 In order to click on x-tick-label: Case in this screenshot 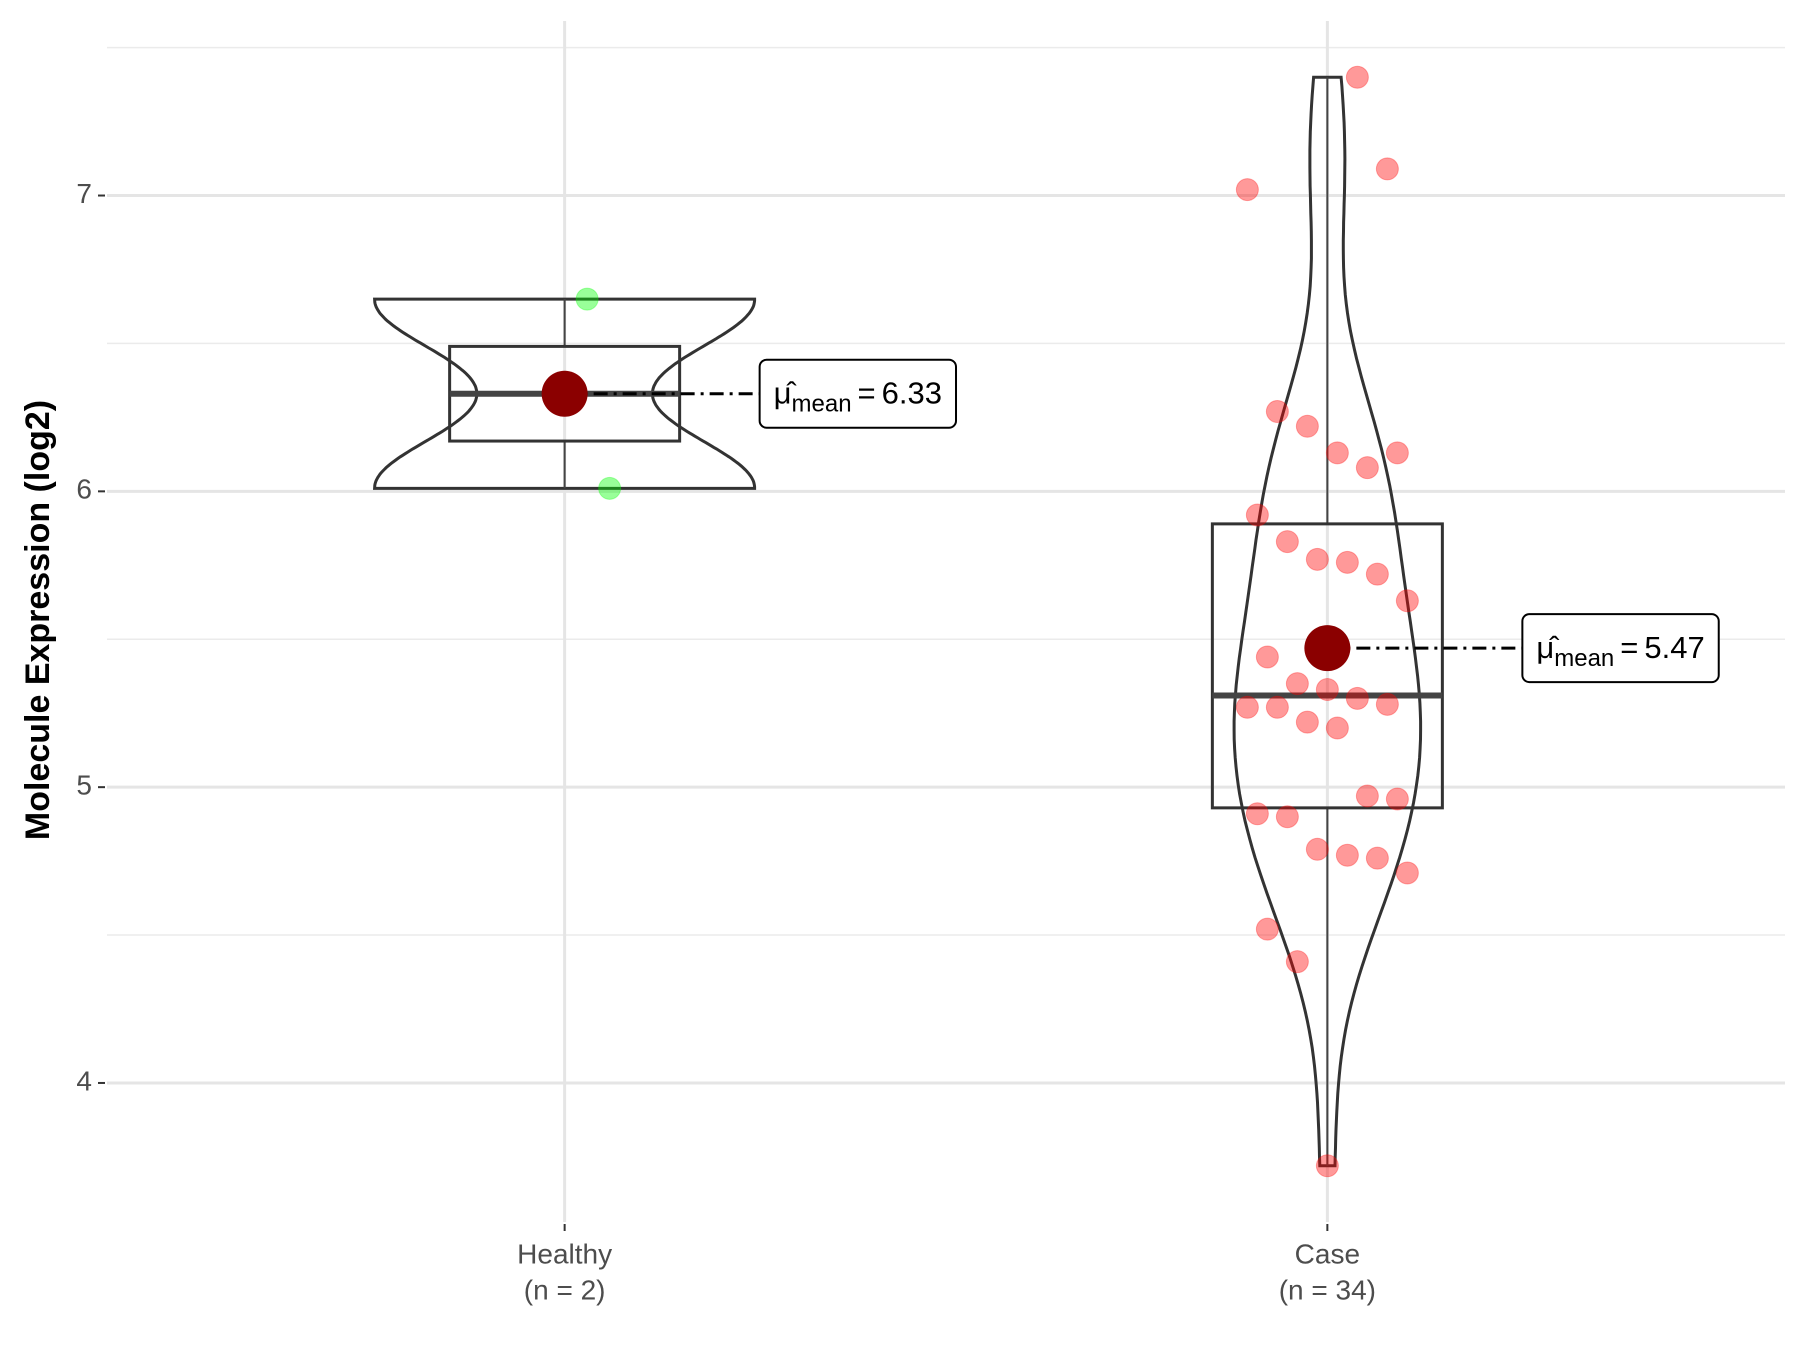, I will do `click(1327, 1253)`.